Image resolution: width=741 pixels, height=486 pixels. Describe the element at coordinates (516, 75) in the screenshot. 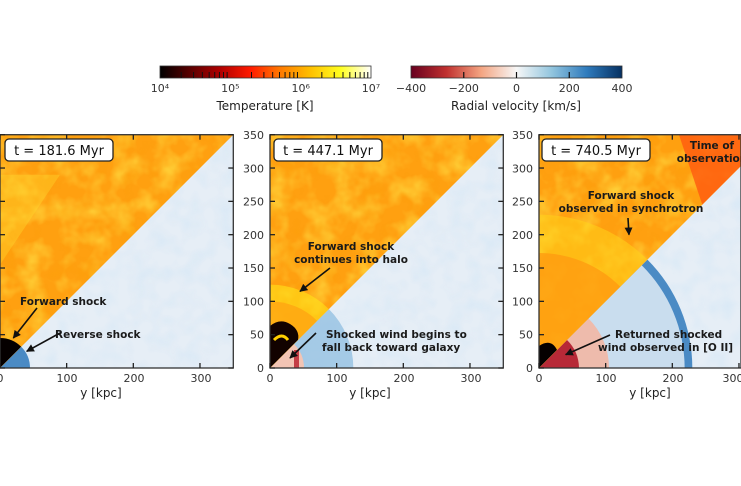

I see `velocity-colorbar-ticks` at that location.